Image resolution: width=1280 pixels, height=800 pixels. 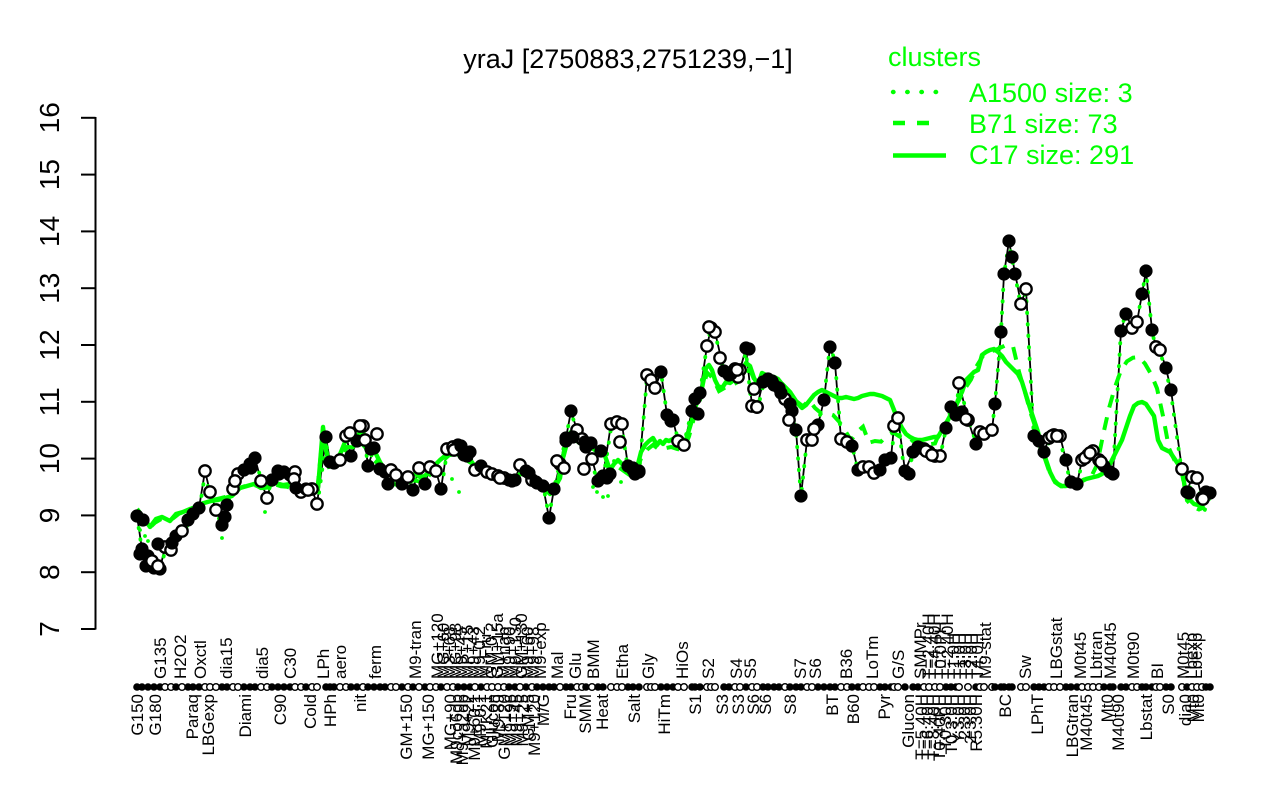 I want to click on svg-text: G135, so click(x=160, y=658).